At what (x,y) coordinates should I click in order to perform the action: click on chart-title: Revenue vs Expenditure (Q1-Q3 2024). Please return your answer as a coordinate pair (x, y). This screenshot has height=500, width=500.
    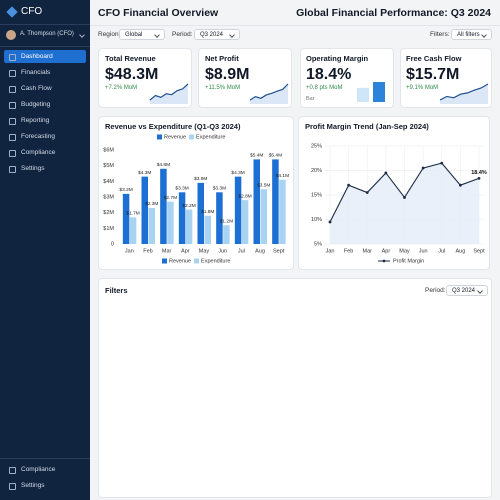
    Looking at the image, I should click on (173, 126).